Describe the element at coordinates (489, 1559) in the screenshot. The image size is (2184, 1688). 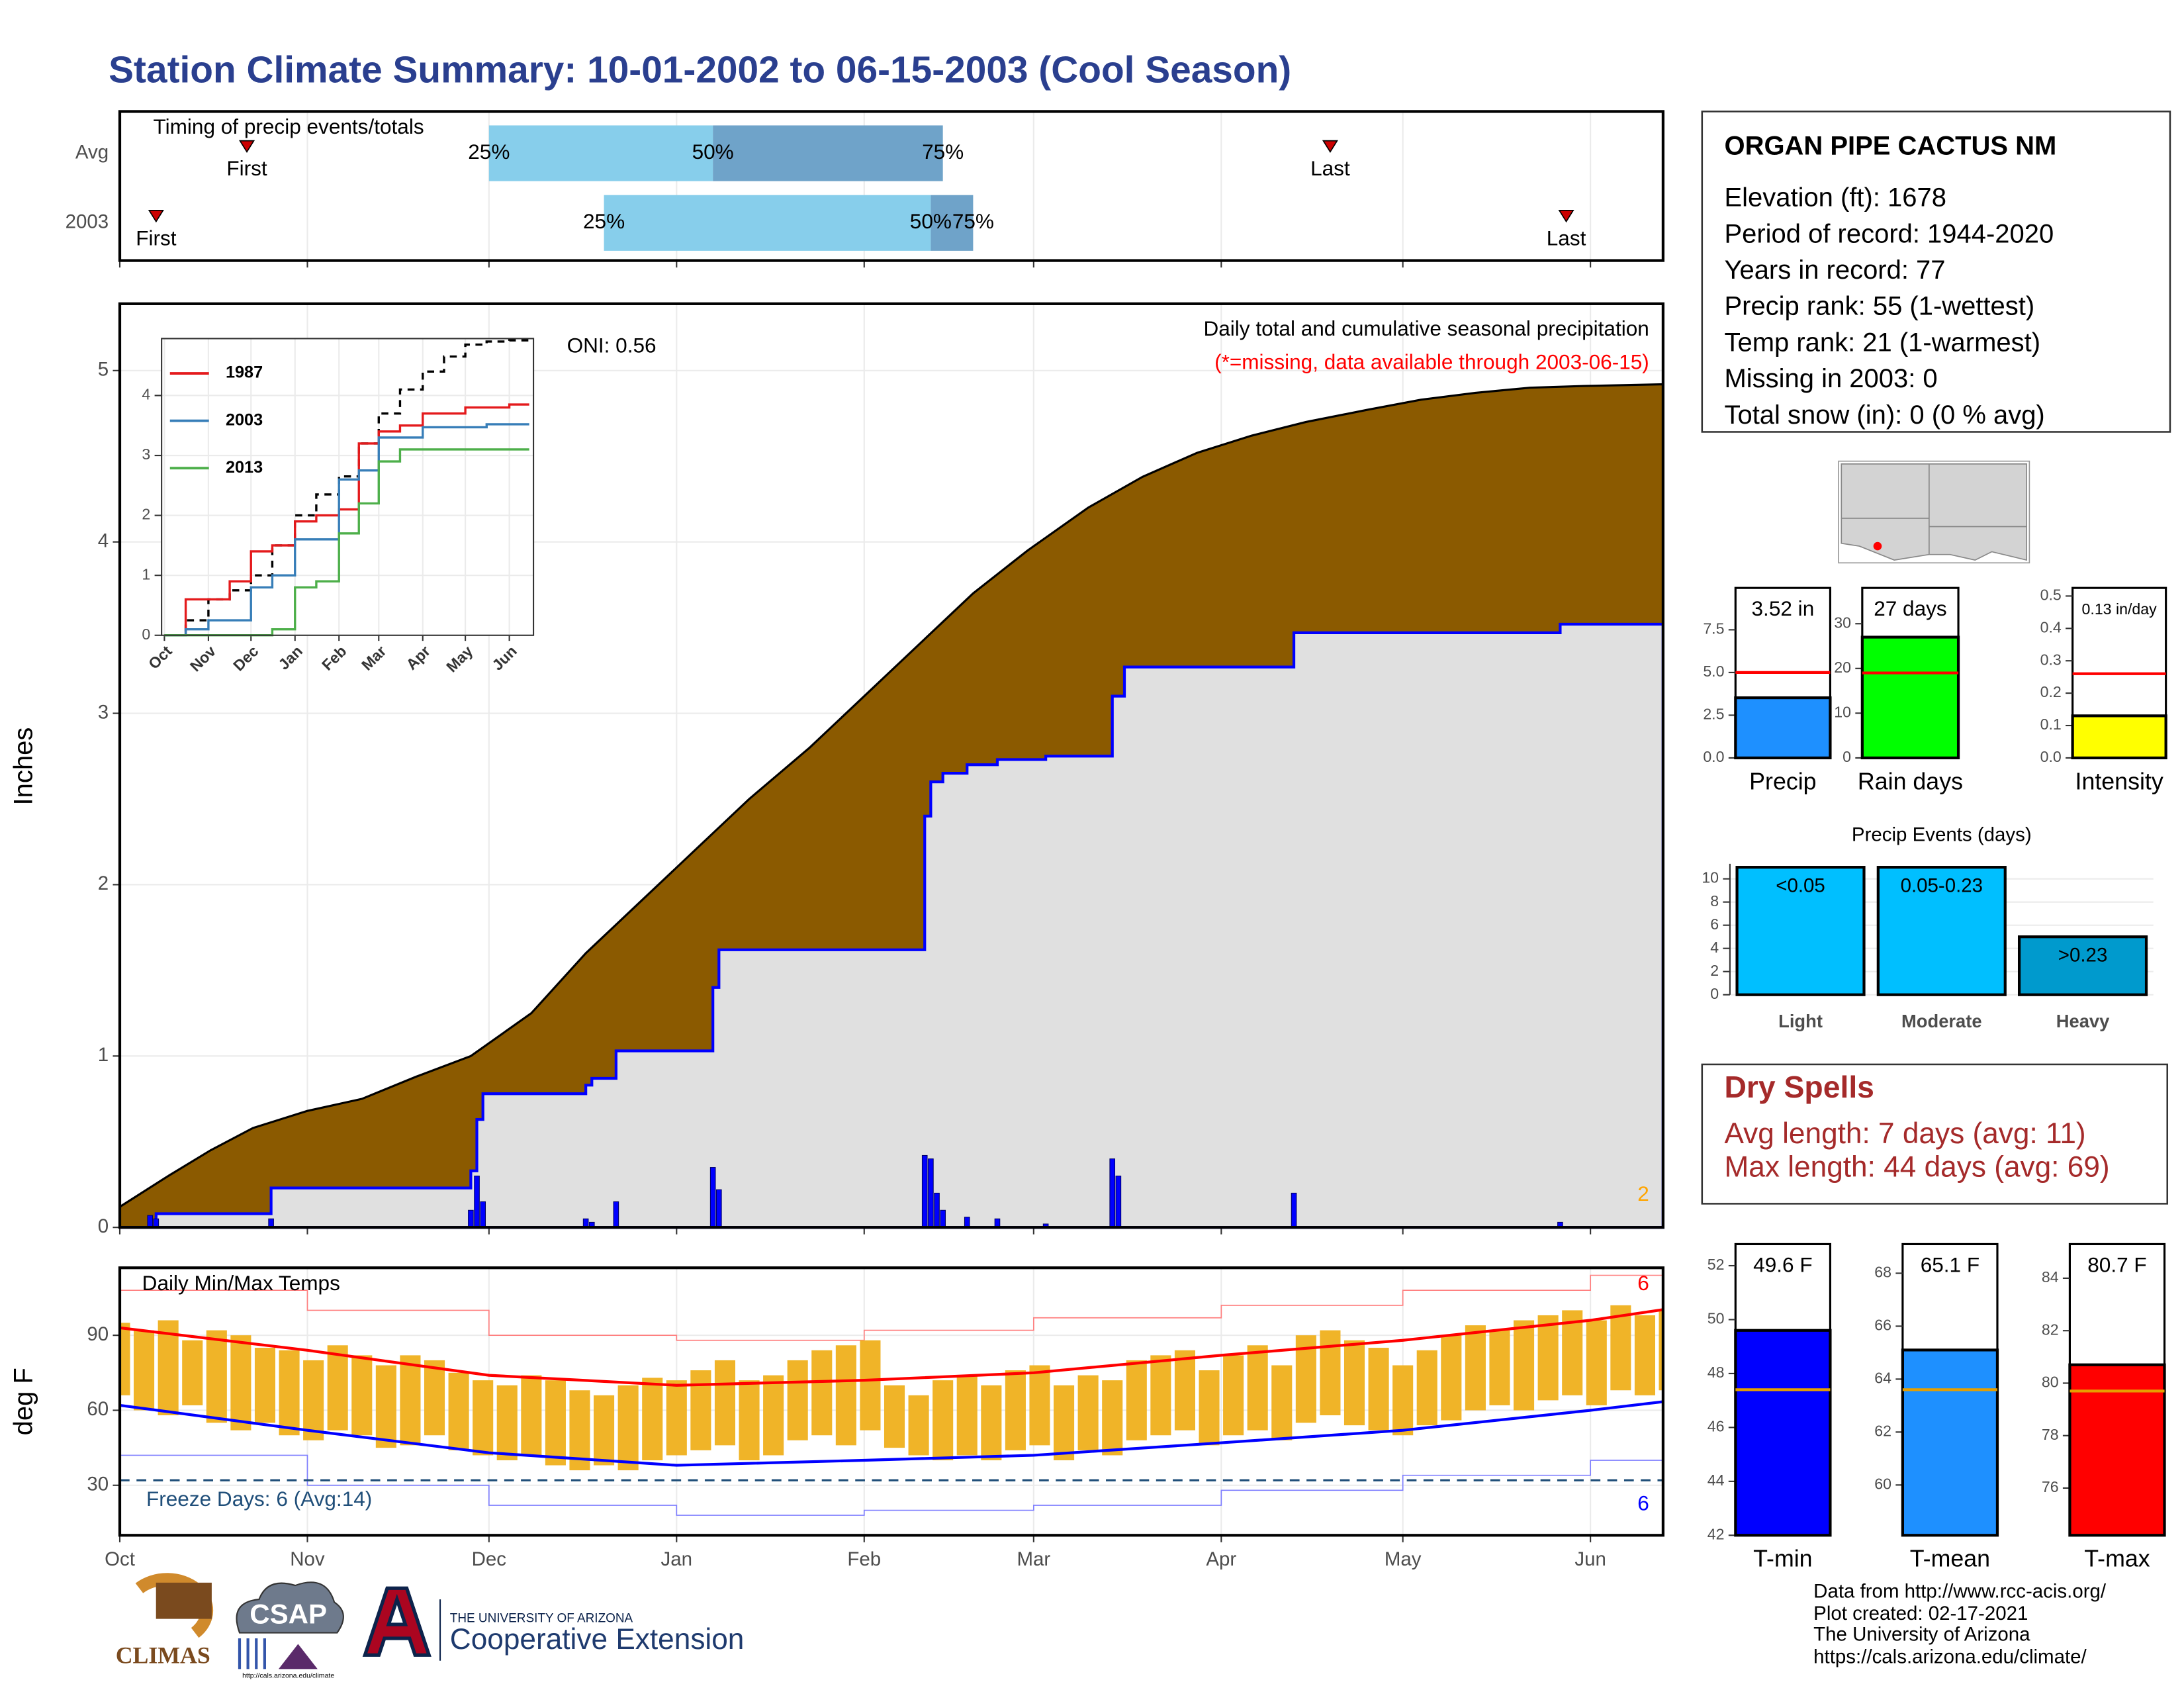
I see `x-tick-label: Dec` at that location.